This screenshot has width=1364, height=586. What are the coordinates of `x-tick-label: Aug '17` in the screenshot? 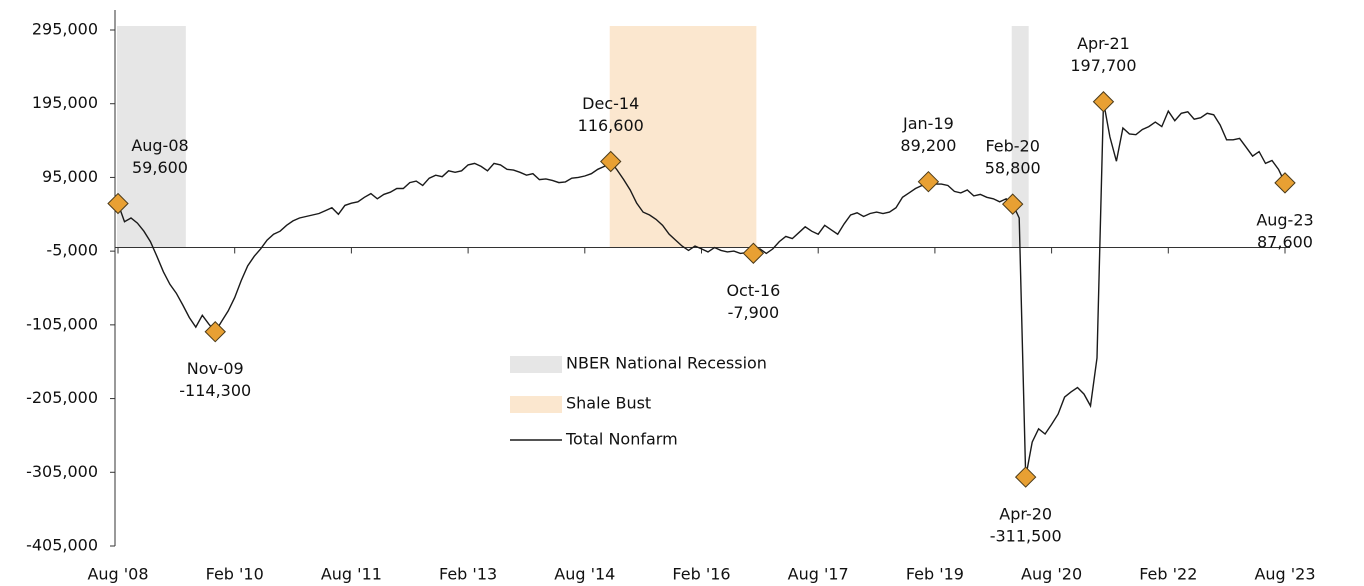 It's located at (818, 574).